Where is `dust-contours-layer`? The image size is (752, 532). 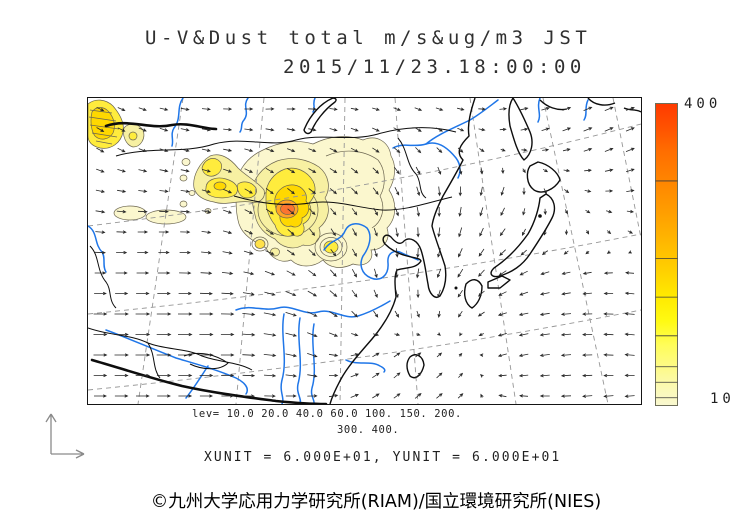
dust-contours-layer is located at coordinates (242, 183).